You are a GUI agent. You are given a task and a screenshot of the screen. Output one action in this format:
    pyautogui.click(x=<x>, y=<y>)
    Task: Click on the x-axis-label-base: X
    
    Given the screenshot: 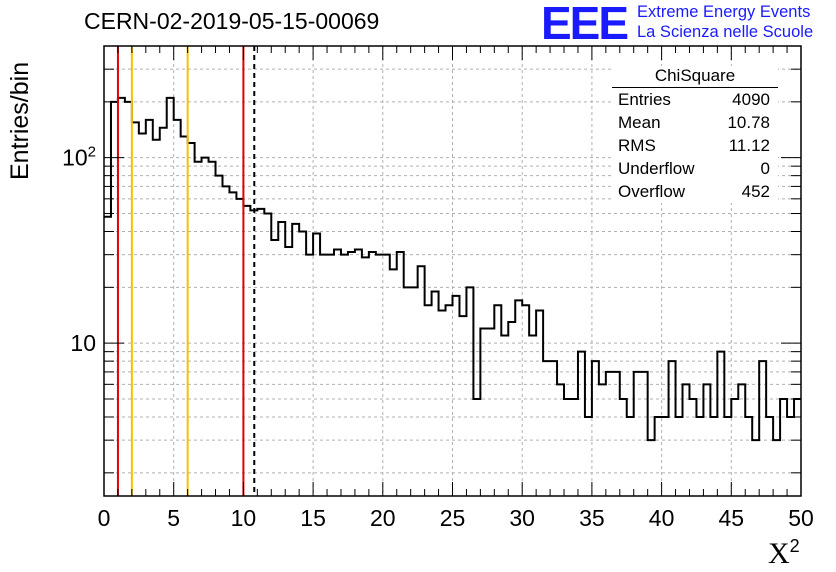 What is the action you would take?
    pyautogui.click(x=779, y=553)
    